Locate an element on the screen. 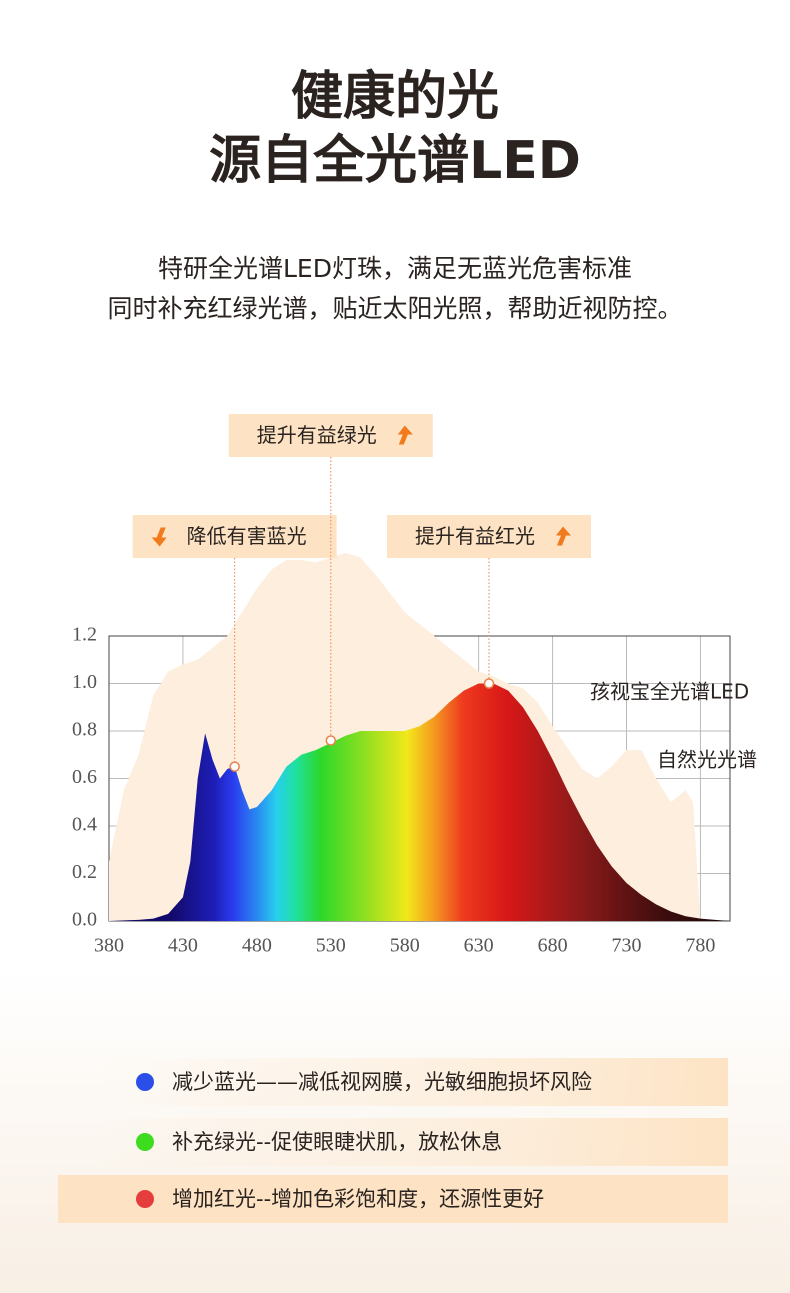 This screenshot has width=790, height=1293. series-label: 孩视宝全光谱LED is located at coordinates (669, 692).